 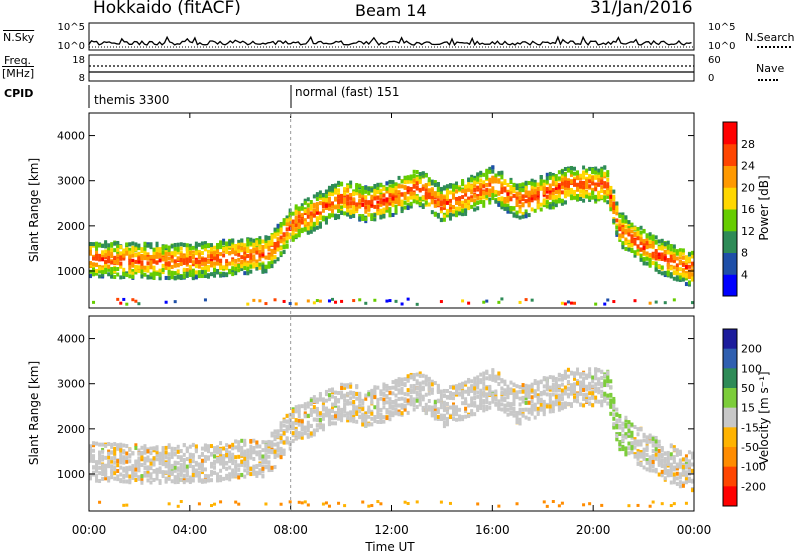 What do you see at coordinates (391, 10) in the screenshot?
I see `beam-title: Beam 14` at bounding box center [391, 10].